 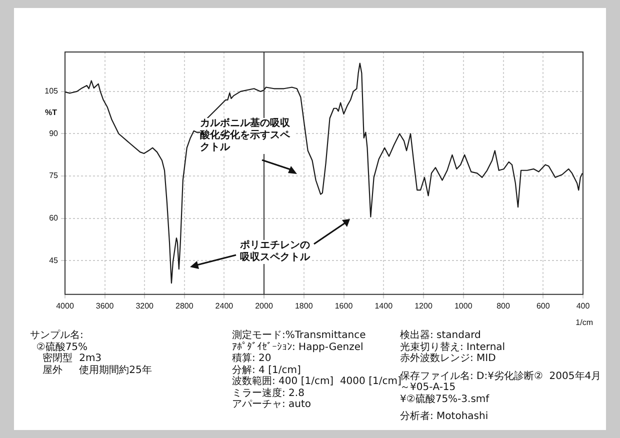 I want to click on x-tick-label: 3200, so click(x=145, y=305).